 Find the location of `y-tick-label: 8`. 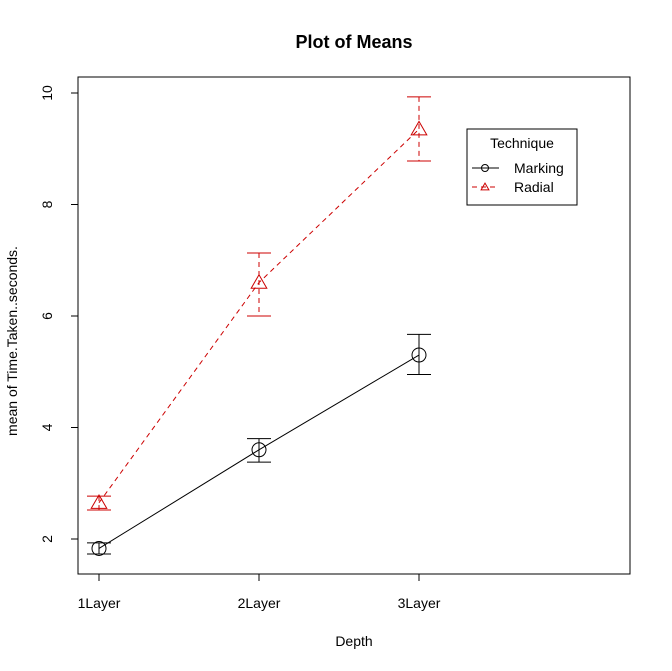

y-tick-label: 8 is located at coordinates (47, 204).